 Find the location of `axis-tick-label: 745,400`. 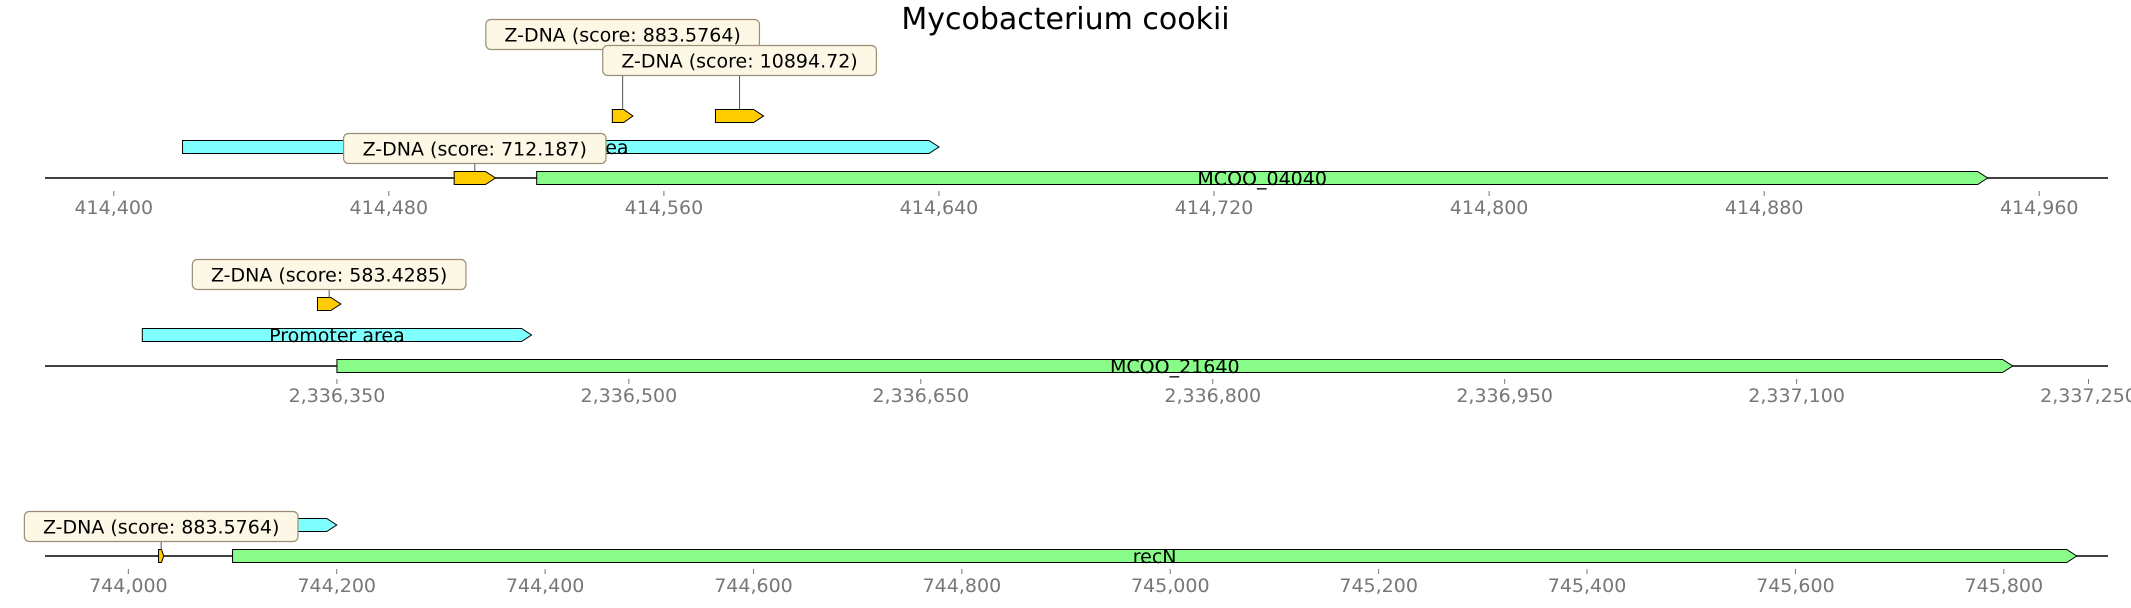

axis-tick-label: 745,400 is located at coordinates (1587, 586).